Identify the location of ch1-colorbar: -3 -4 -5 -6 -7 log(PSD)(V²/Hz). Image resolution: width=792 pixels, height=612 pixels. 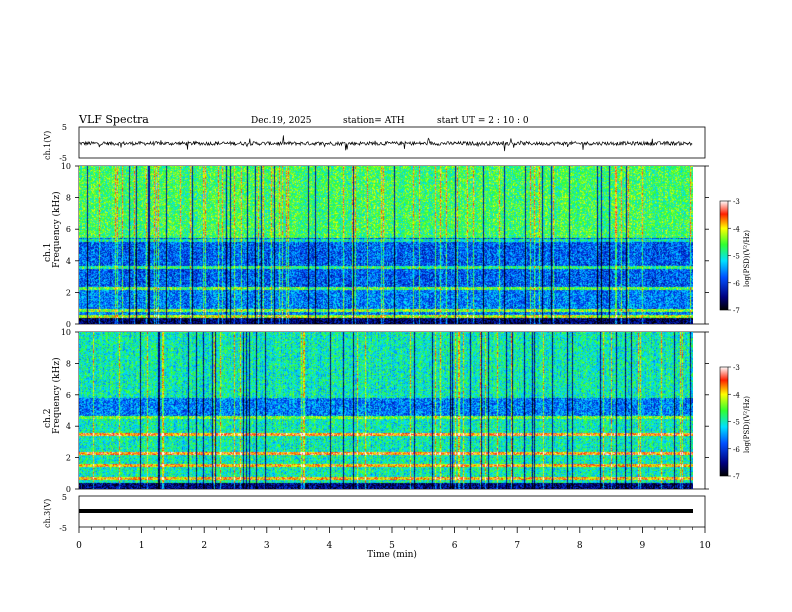
(735, 256).